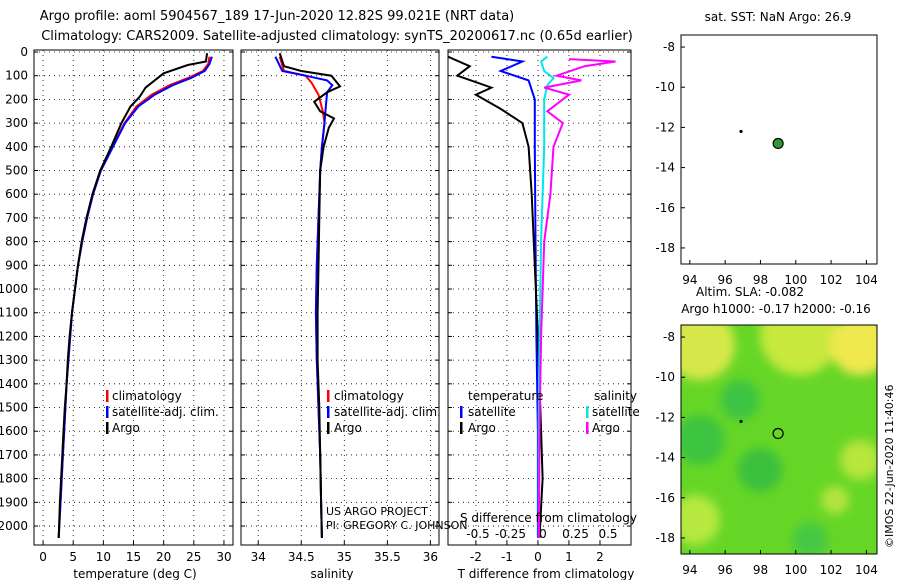 The width and height of the screenshot is (900, 580). I want to click on s-diff-tick-label: -0.25, so click(510, 534).